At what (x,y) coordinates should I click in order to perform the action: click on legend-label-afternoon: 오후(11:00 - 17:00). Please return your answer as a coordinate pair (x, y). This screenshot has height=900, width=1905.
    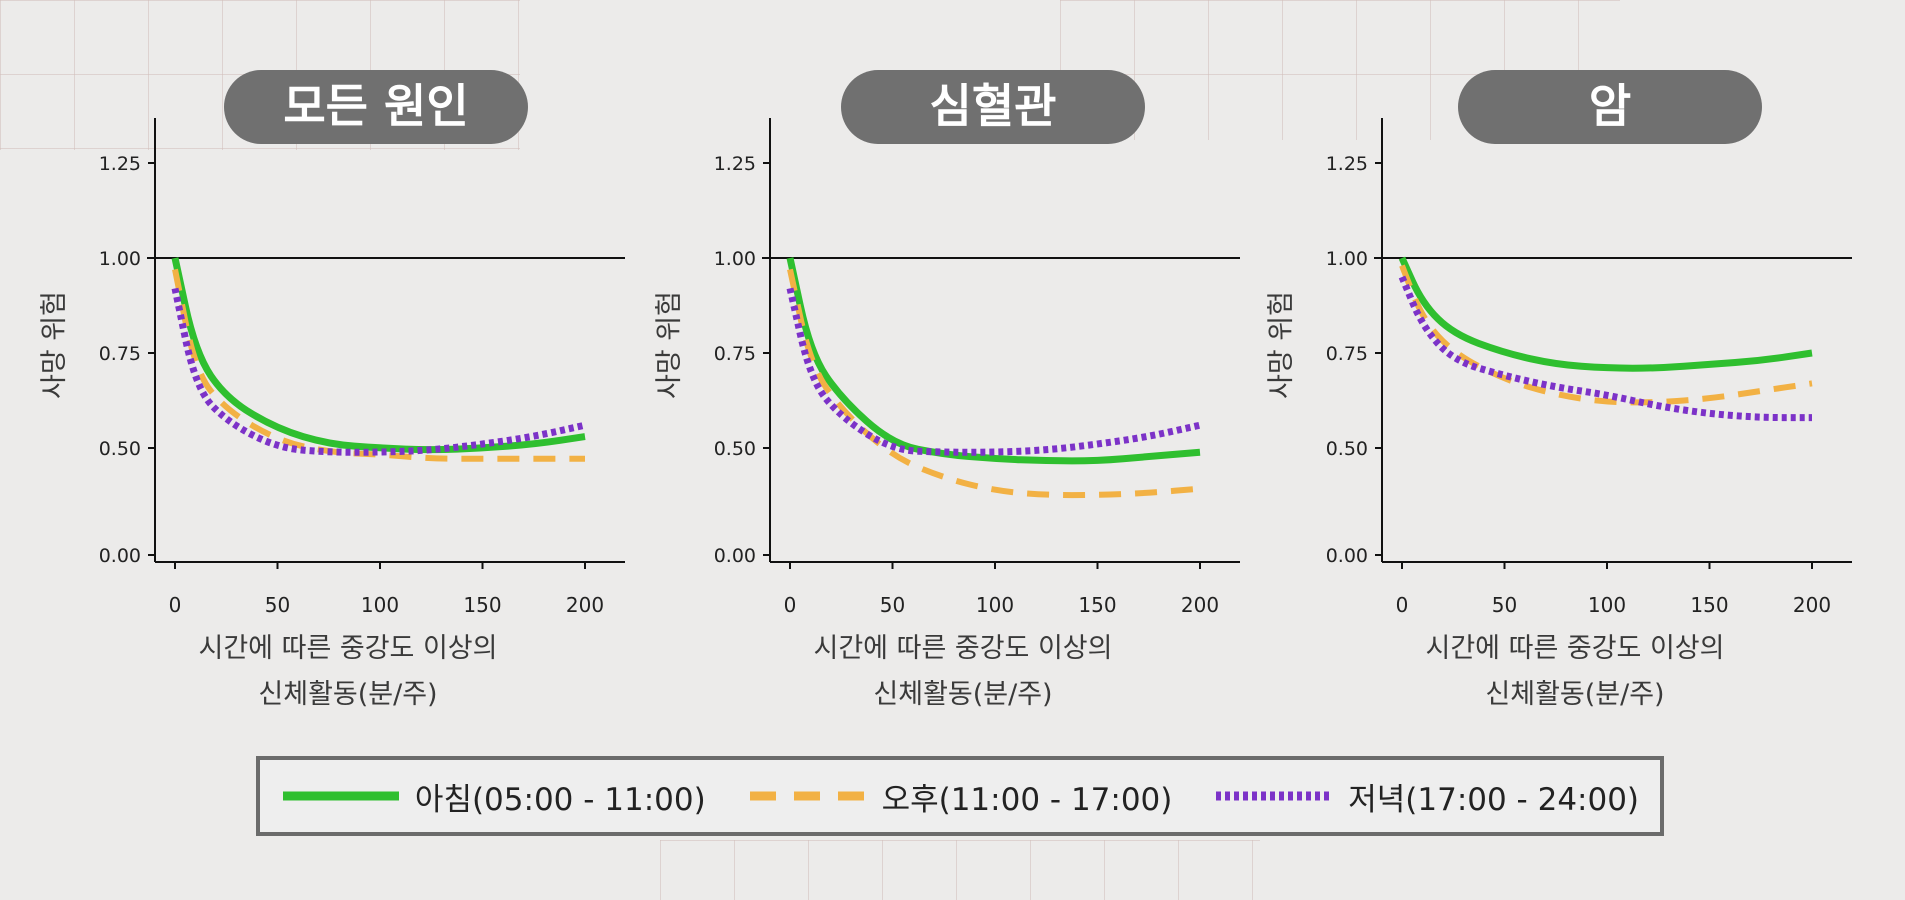
    Looking at the image, I should click on (1027, 799).